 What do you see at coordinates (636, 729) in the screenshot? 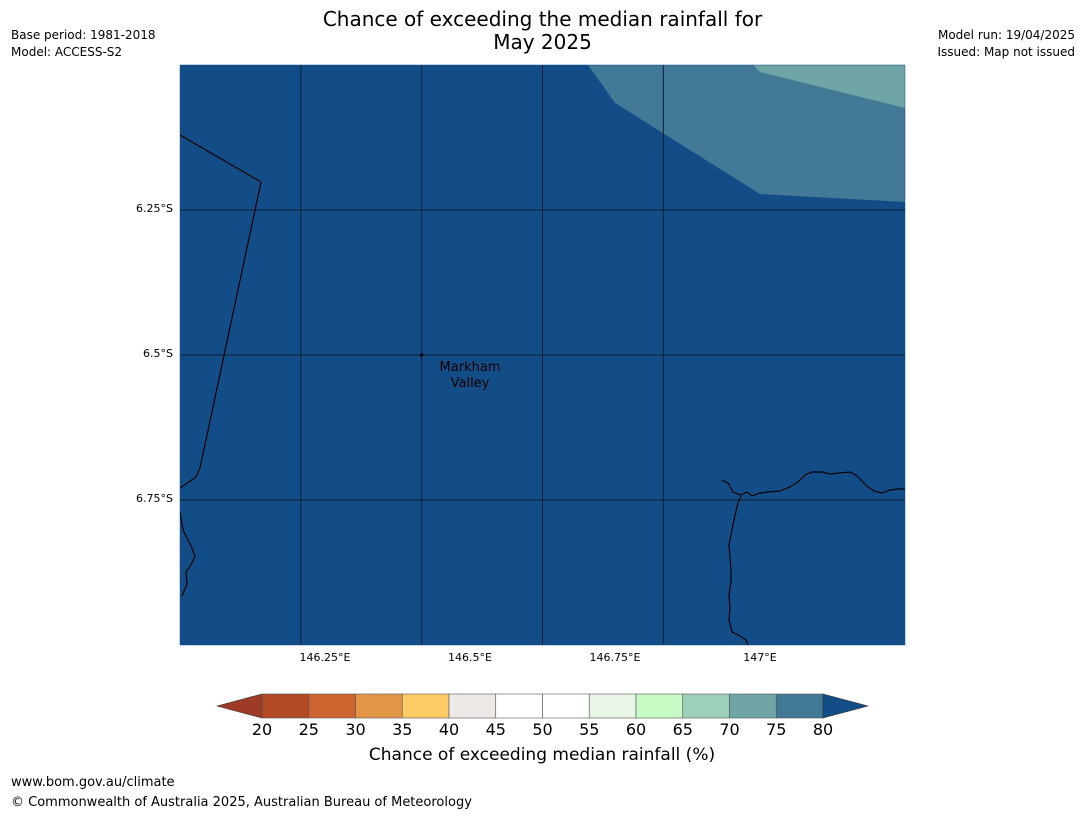
I see `colorbar-tick-60: 60` at bounding box center [636, 729].